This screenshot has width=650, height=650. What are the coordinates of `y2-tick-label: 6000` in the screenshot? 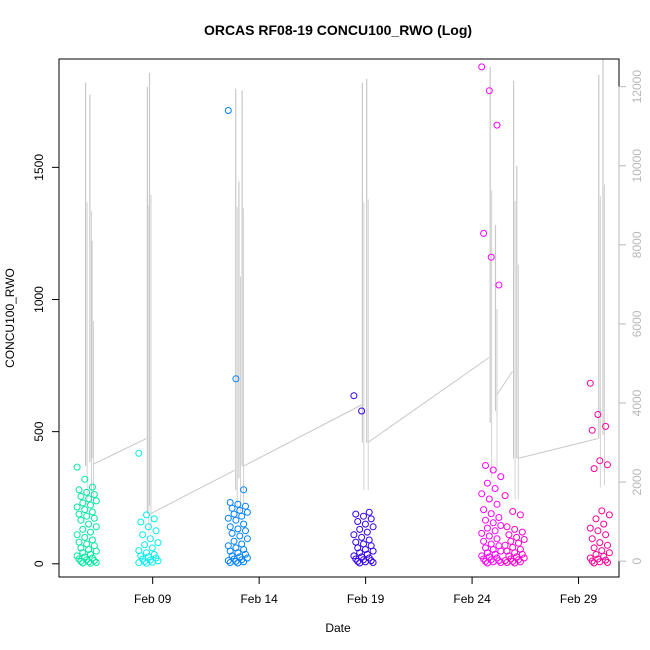 It's located at (637, 323).